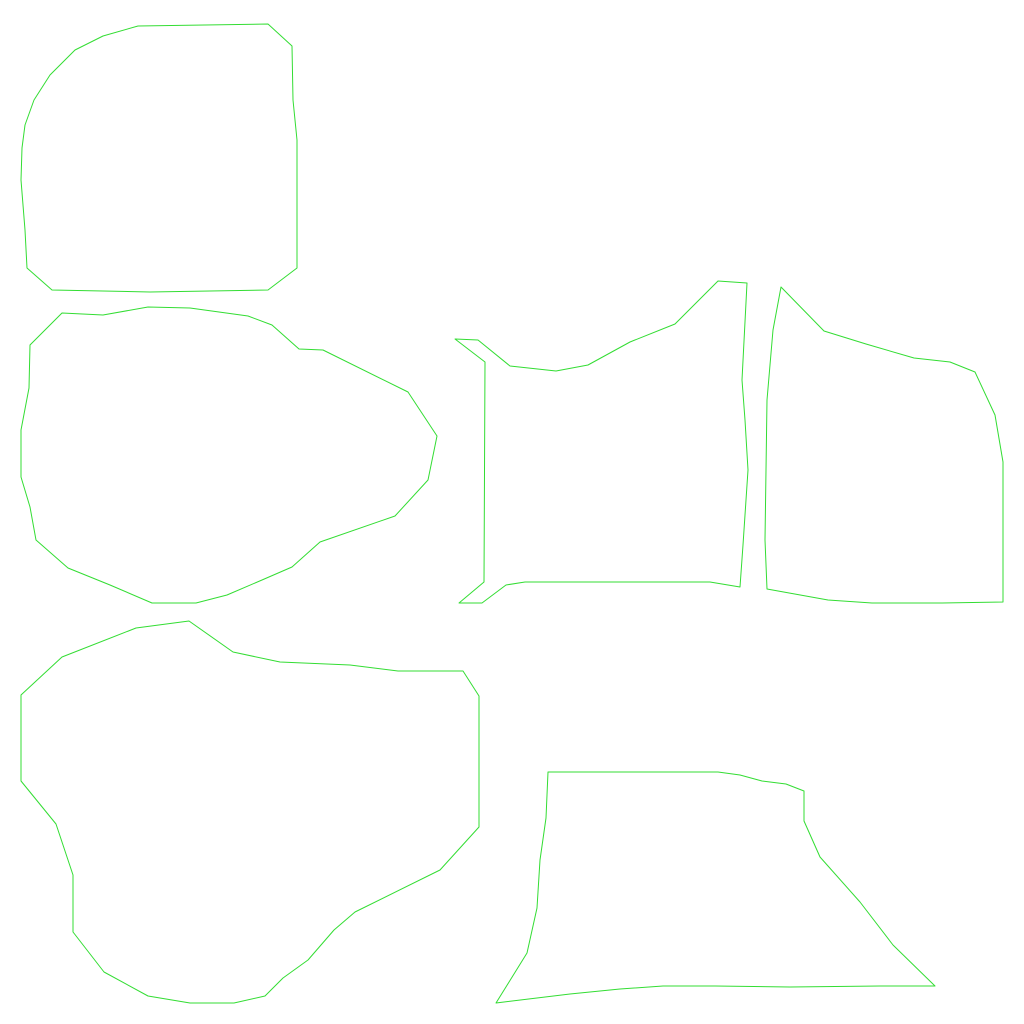 The image size is (1024, 1024). Describe the element at coordinates (601, 442) in the screenshot. I see `outline-center` at that location.